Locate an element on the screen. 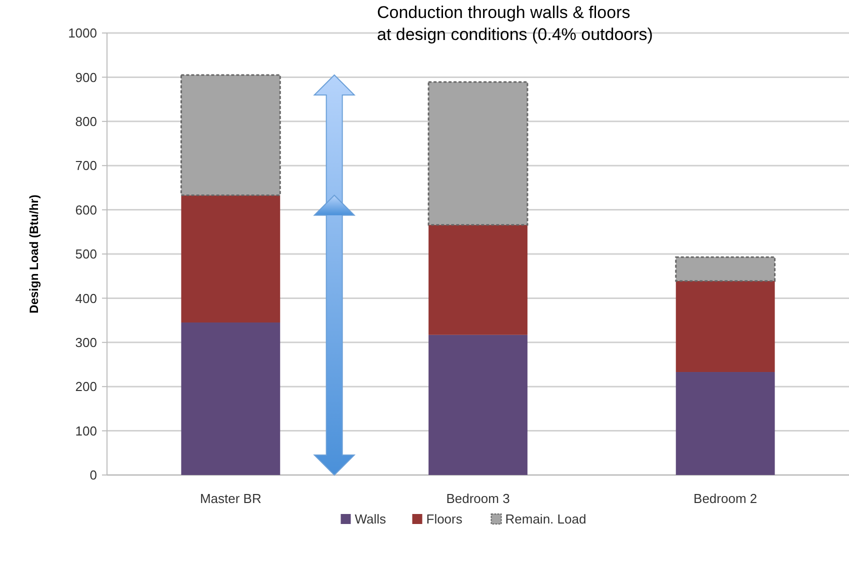 The width and height of the screenshot is (849, 564). y-tick-label: 300 is located at coordinates (86, 342).